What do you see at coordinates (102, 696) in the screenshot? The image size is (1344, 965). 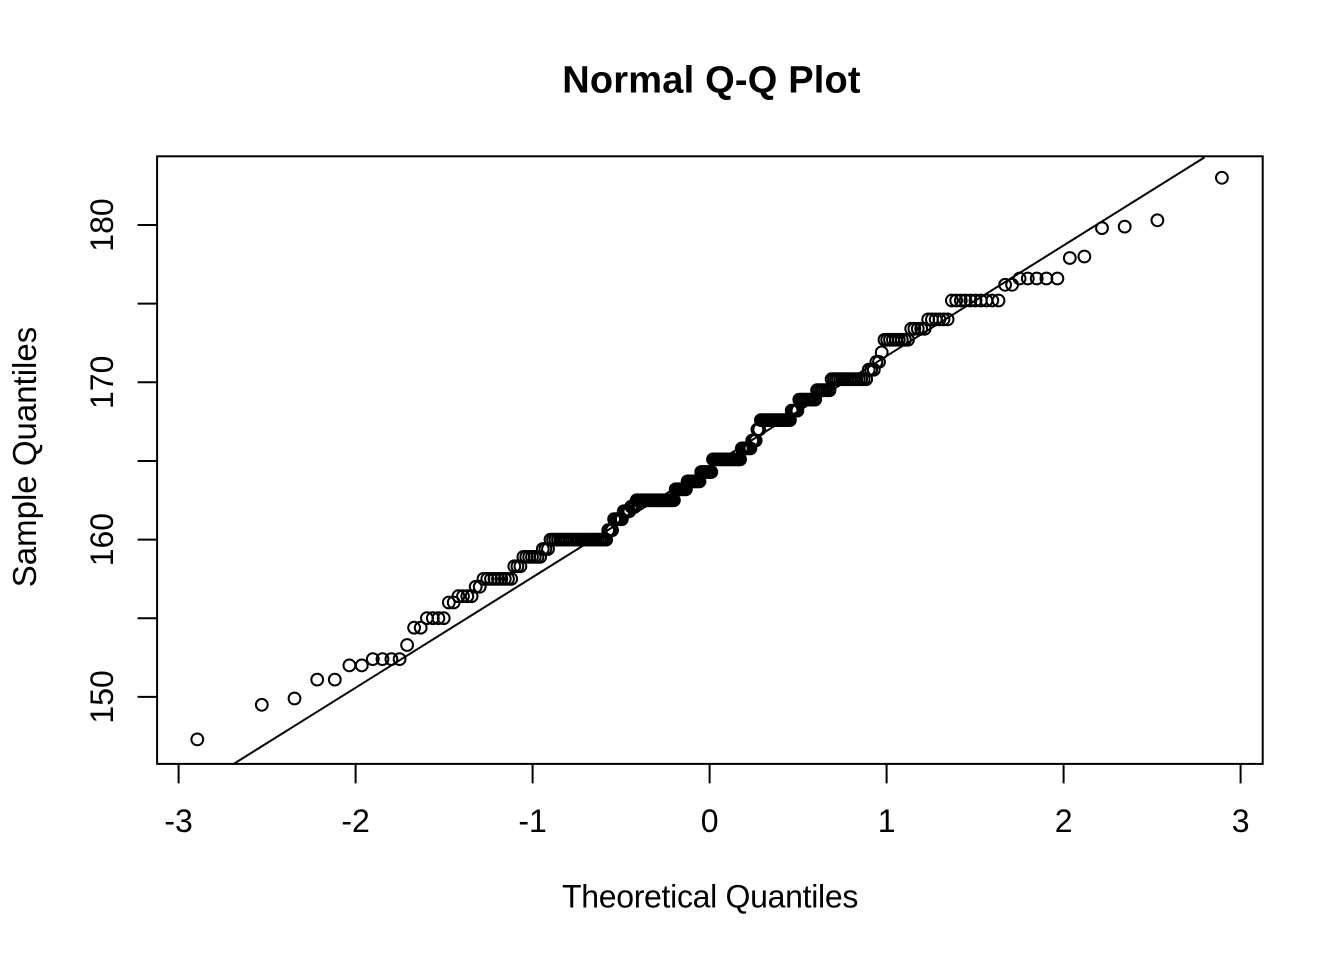 I see `svg-text: 150` at bounding box center [102, 696].